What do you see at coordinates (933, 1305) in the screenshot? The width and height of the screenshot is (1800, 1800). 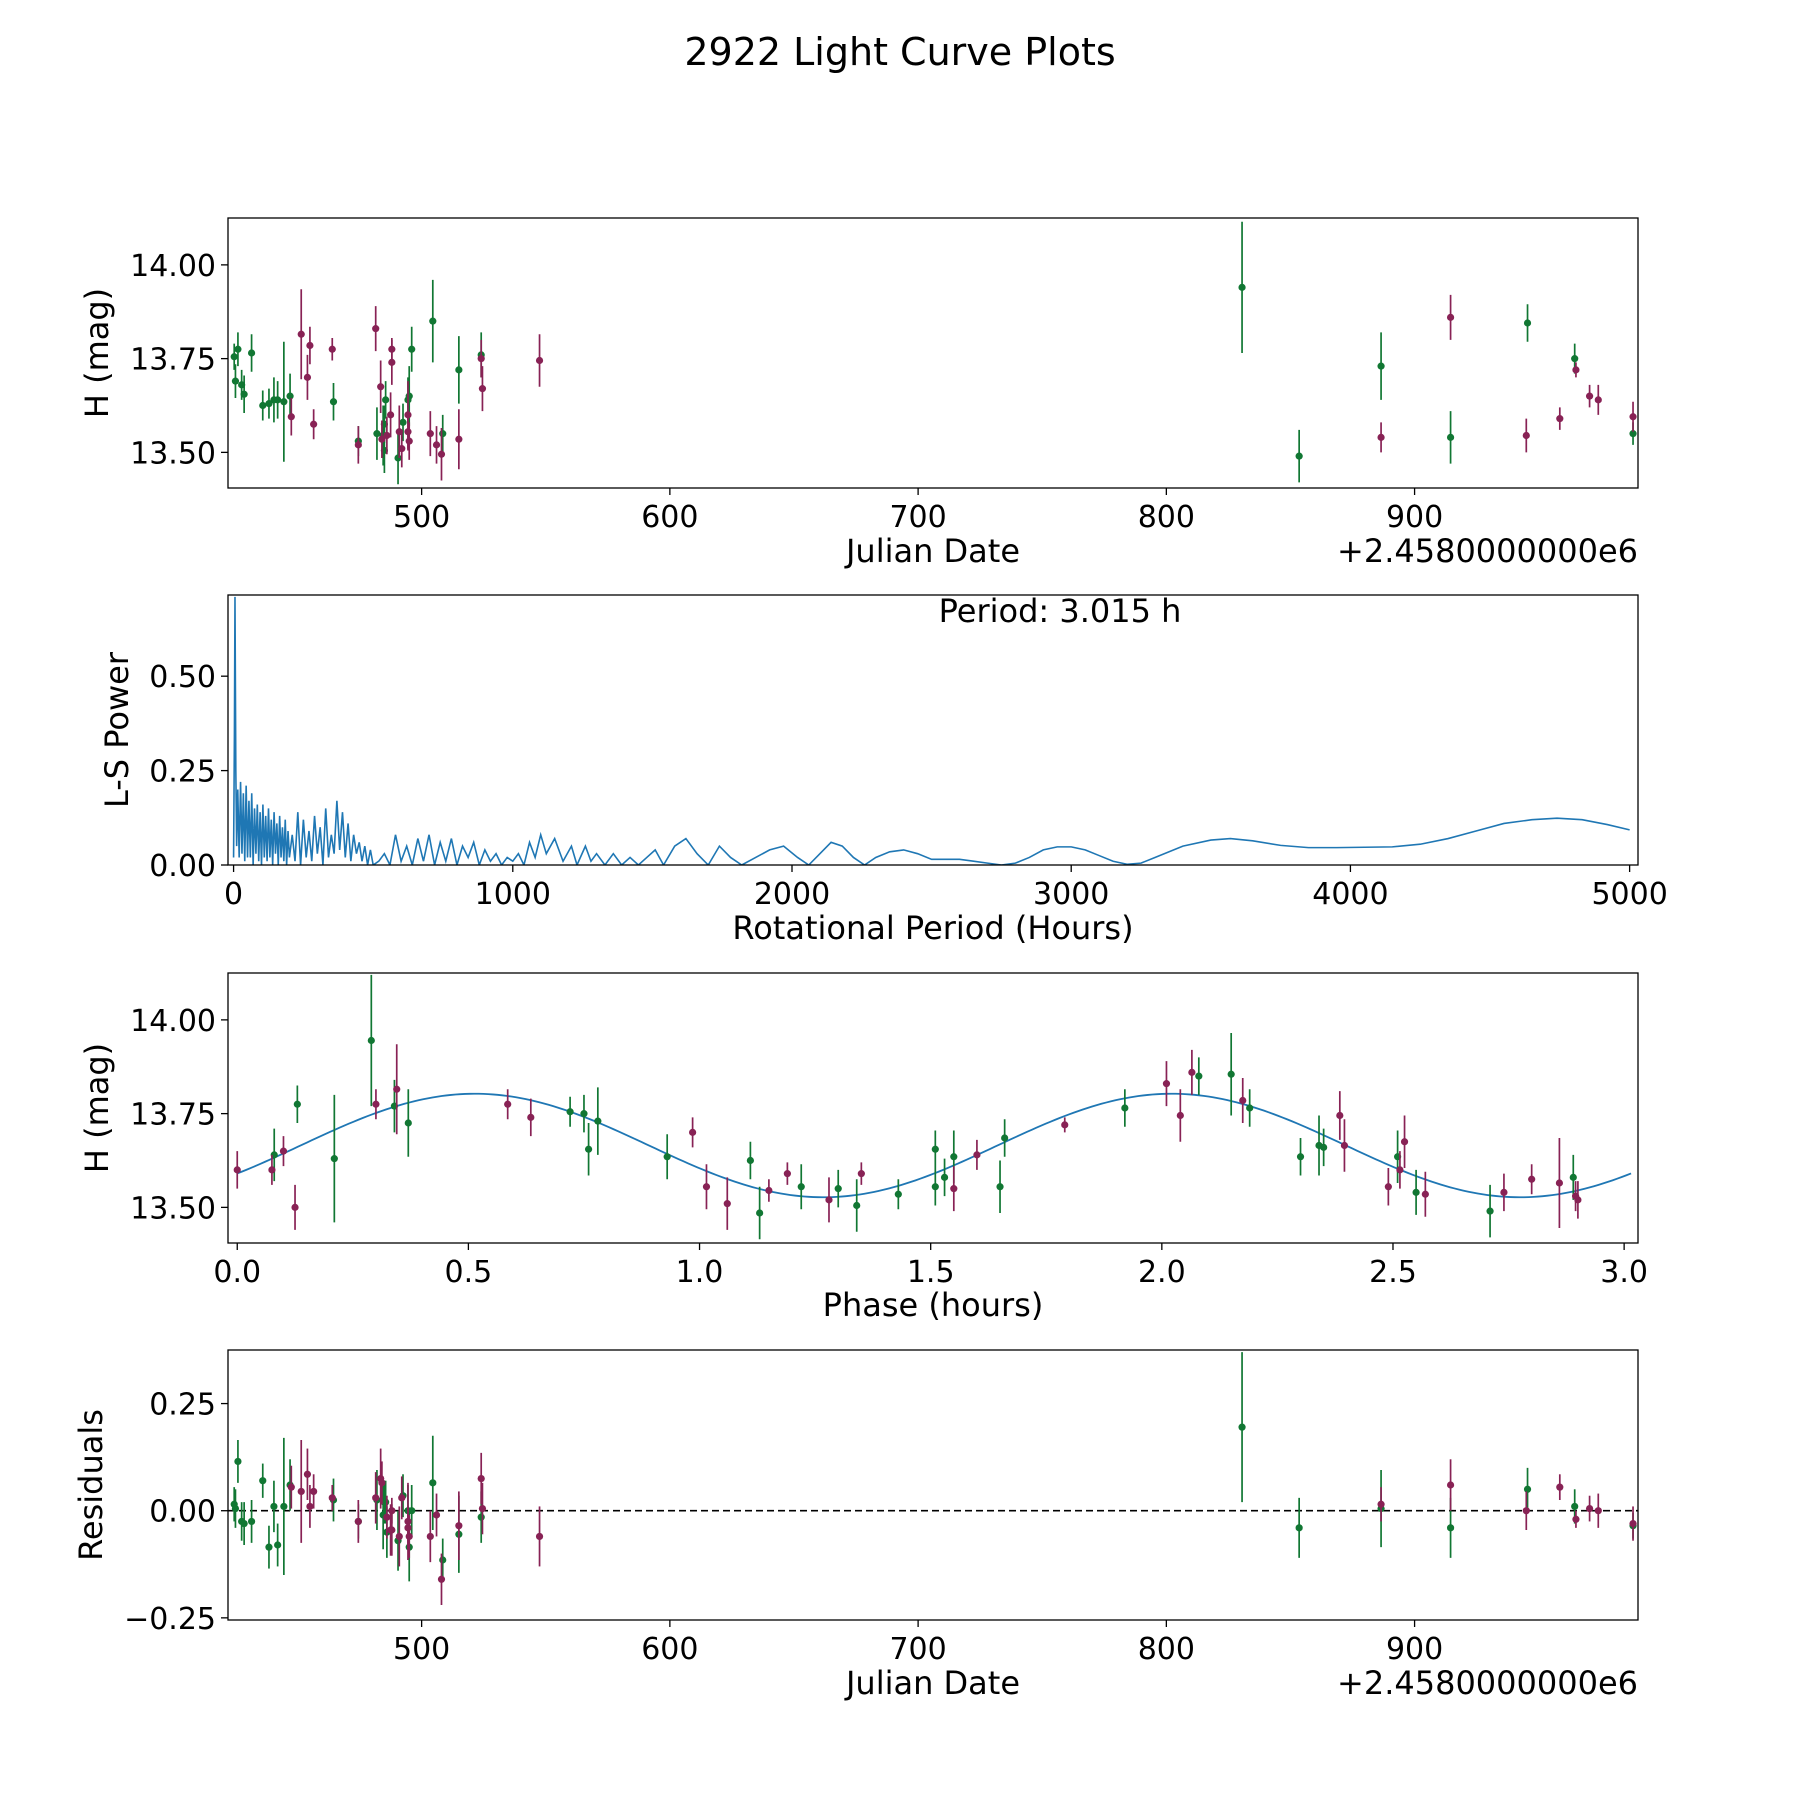 I see `phased-xlabel: Phase (hours)` at bounding box center [933, 1305].